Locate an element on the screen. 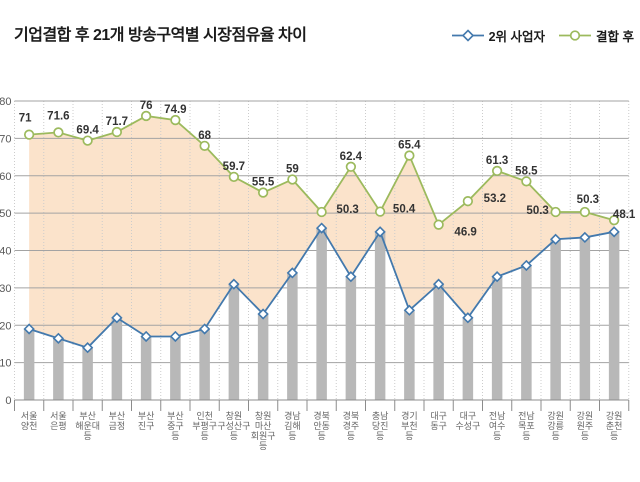 The image size is (640, 482). chart-legend: 2위 사업자 결합 후 is located at coordinates (542, 35).